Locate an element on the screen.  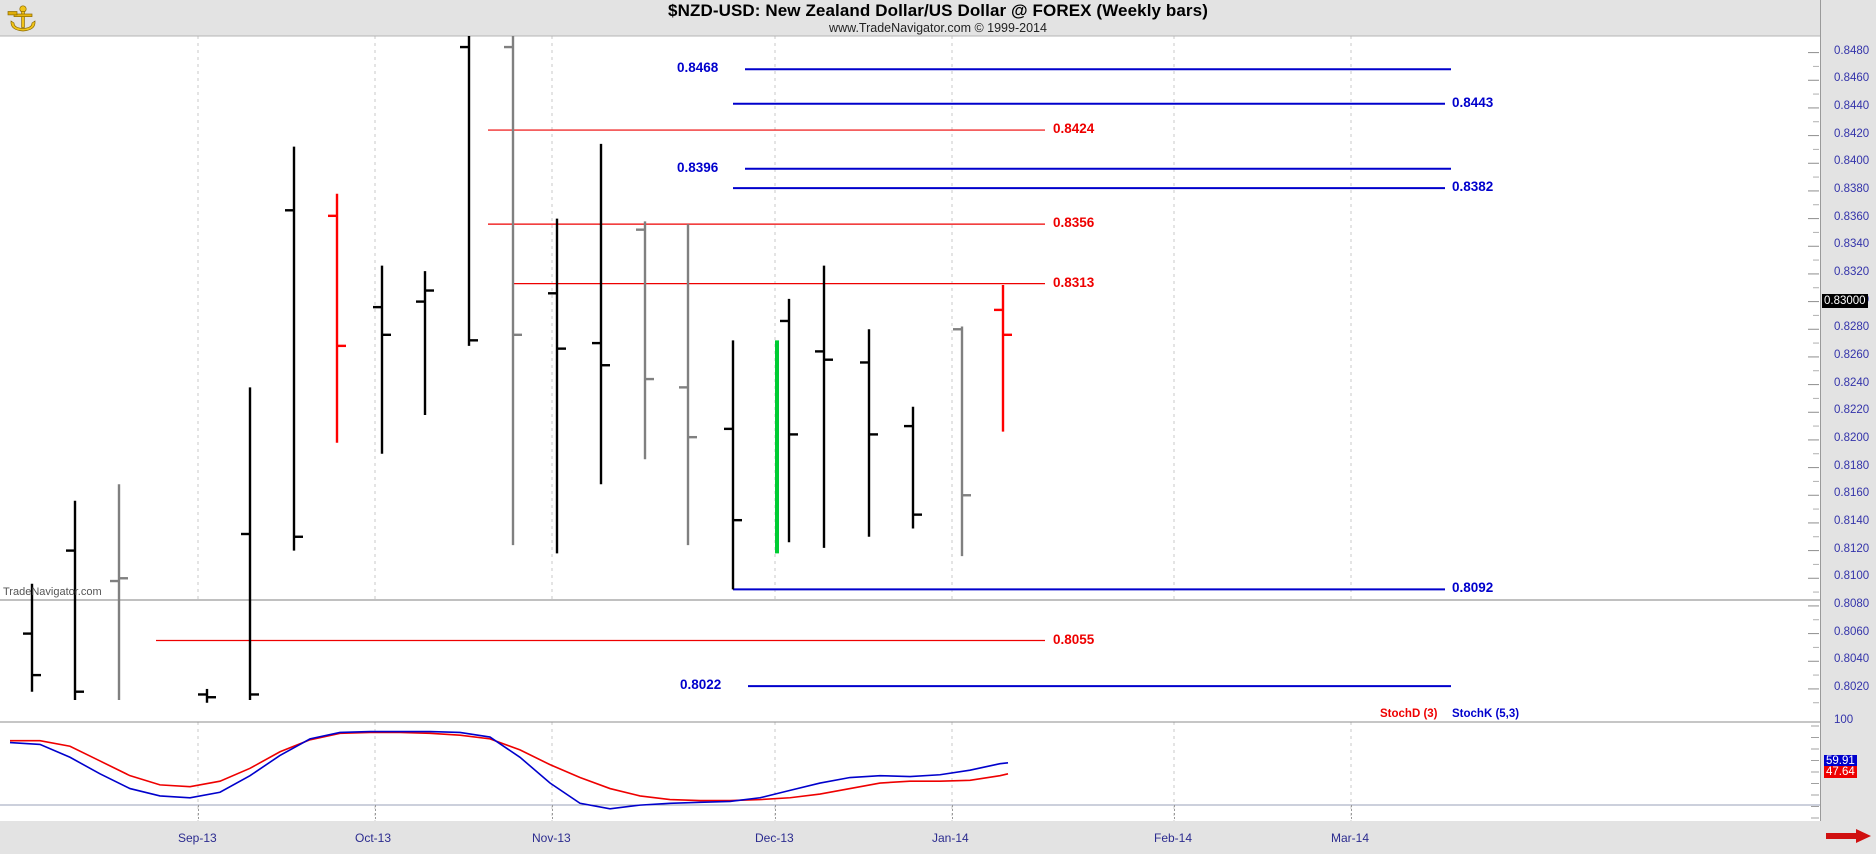
price-tick-label-0.8180: 0.8180 is located at coordinates (1852, 465).